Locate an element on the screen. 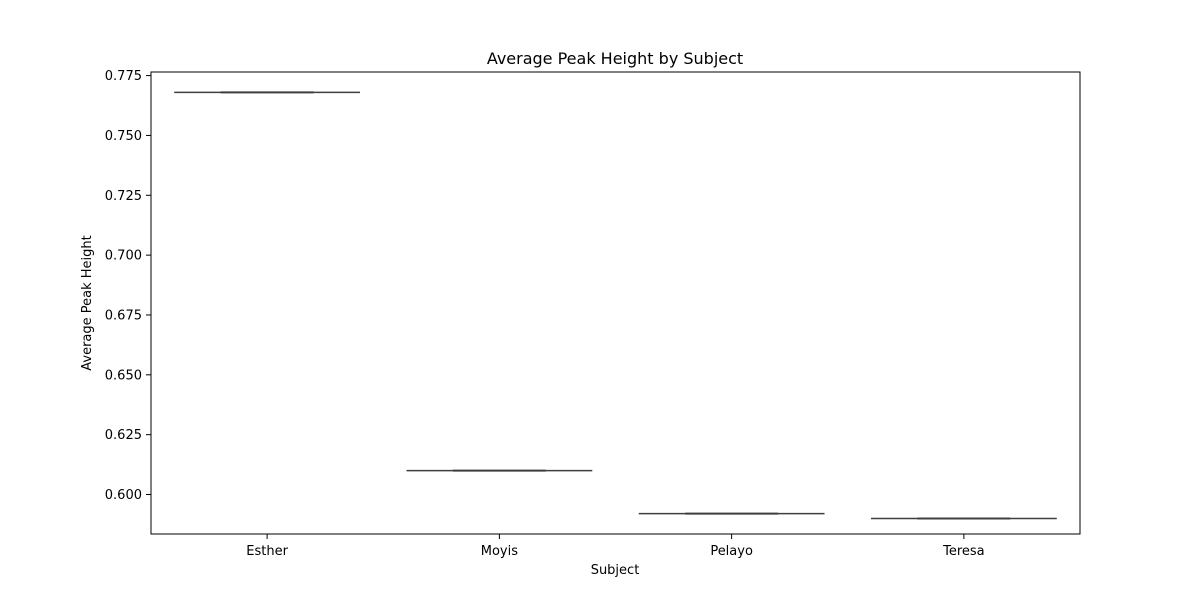 This screenshot has width=1200, height=600. chart-title: Average Peak Height by Subject is located at coordinates (615, 58).